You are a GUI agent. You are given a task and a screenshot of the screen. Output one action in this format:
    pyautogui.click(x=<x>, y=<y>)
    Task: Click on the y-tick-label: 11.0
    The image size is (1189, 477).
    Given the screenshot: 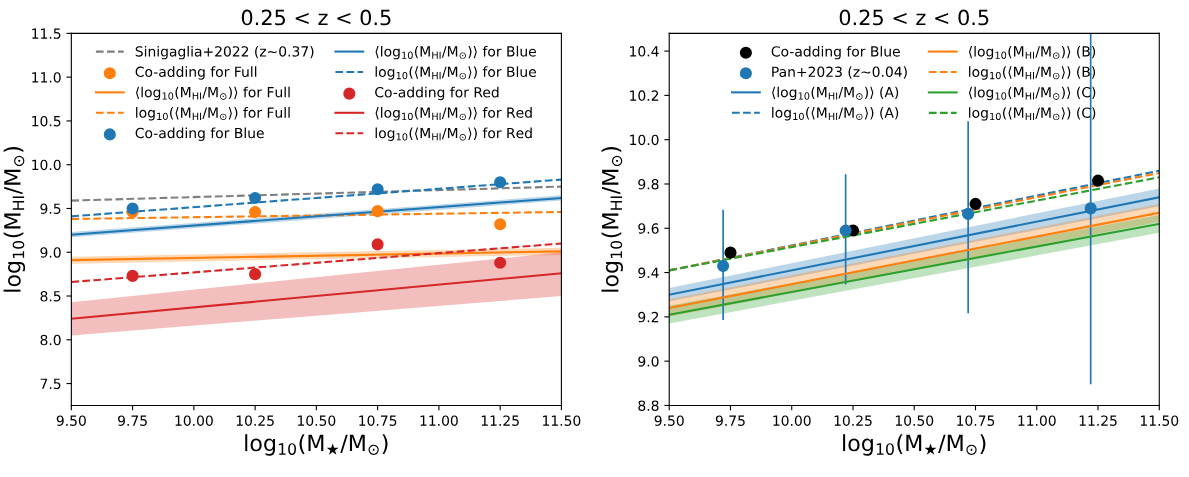 What is the action you would take?
    pyautogui.click(x=46, y=77)
    